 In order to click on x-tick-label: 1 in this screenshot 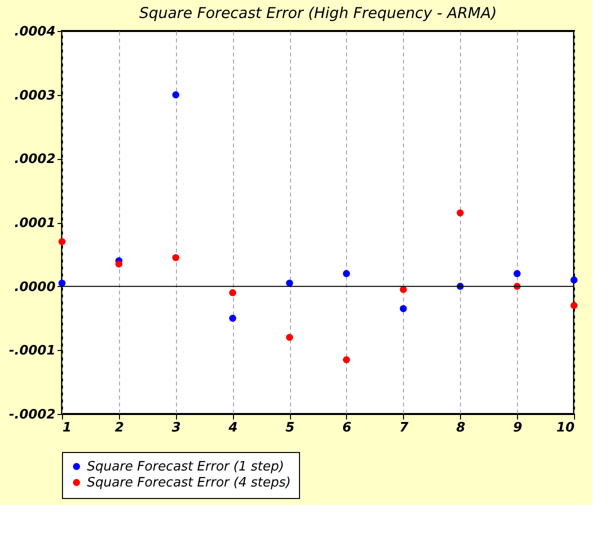, I will do `click(67, 428)`.